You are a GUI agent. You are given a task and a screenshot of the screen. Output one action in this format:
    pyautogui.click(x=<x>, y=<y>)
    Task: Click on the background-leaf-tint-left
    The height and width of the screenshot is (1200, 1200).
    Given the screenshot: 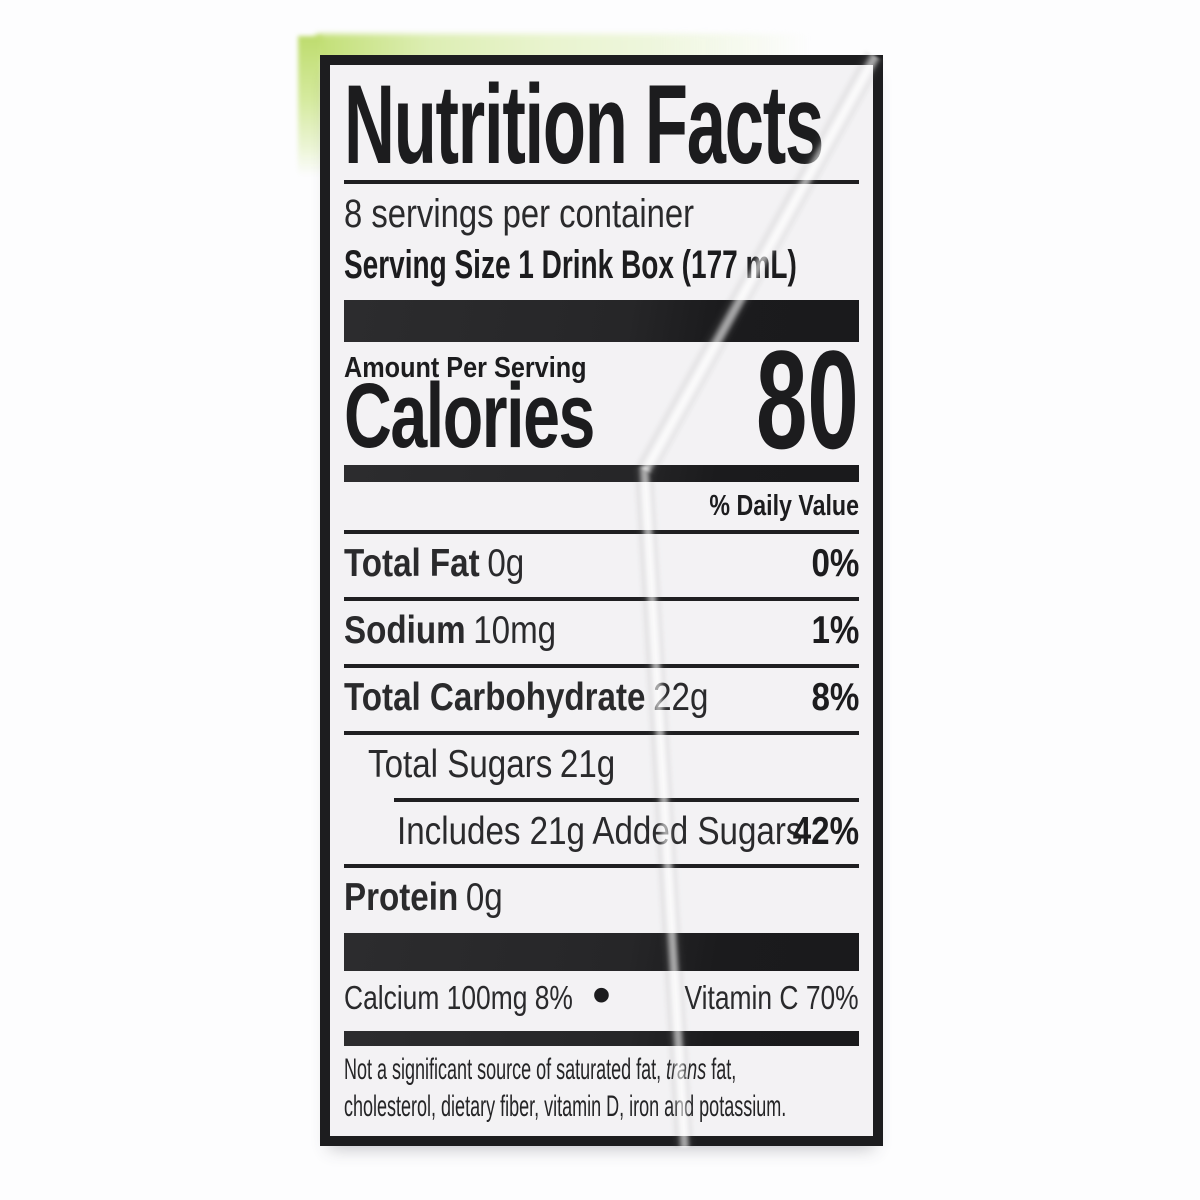 What is the action you would take?
    pyautogui.click(x=310, y=106)
    